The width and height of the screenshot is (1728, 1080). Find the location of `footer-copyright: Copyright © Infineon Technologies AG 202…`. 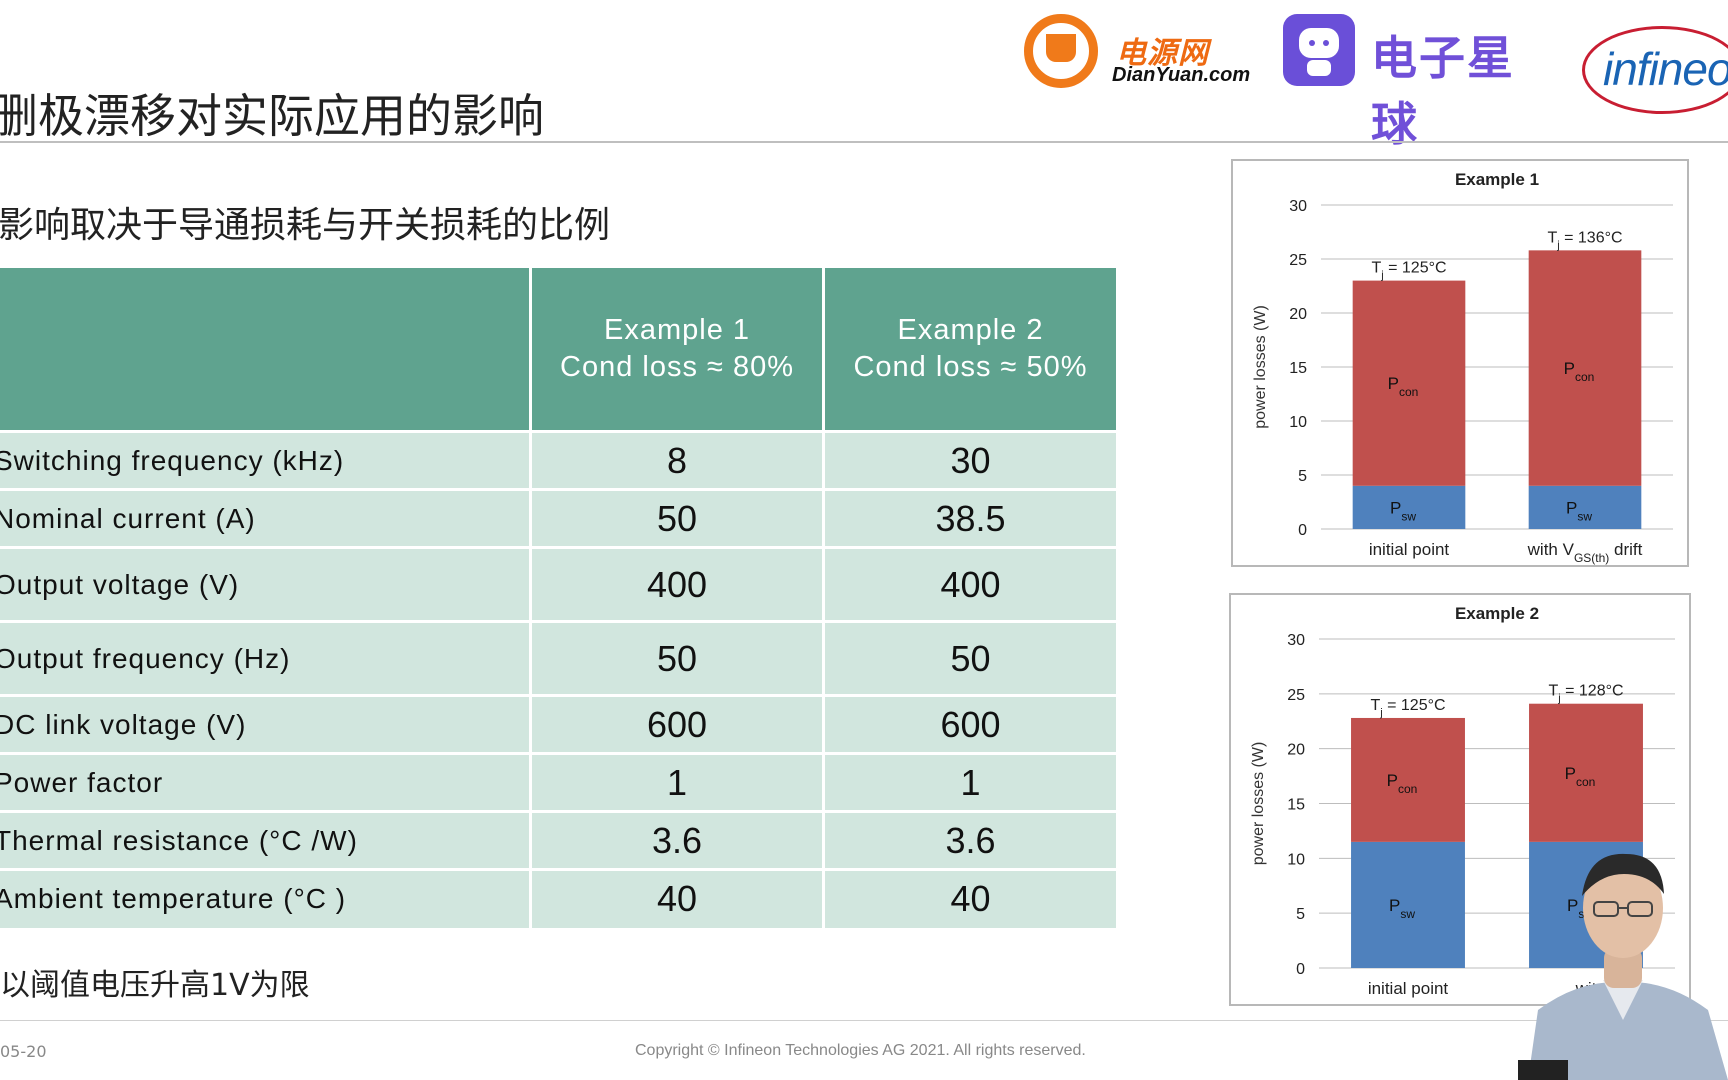

footer-copyright: Copyright © Infineon Technologies AG 202… is located at coordinates (860, 1050).